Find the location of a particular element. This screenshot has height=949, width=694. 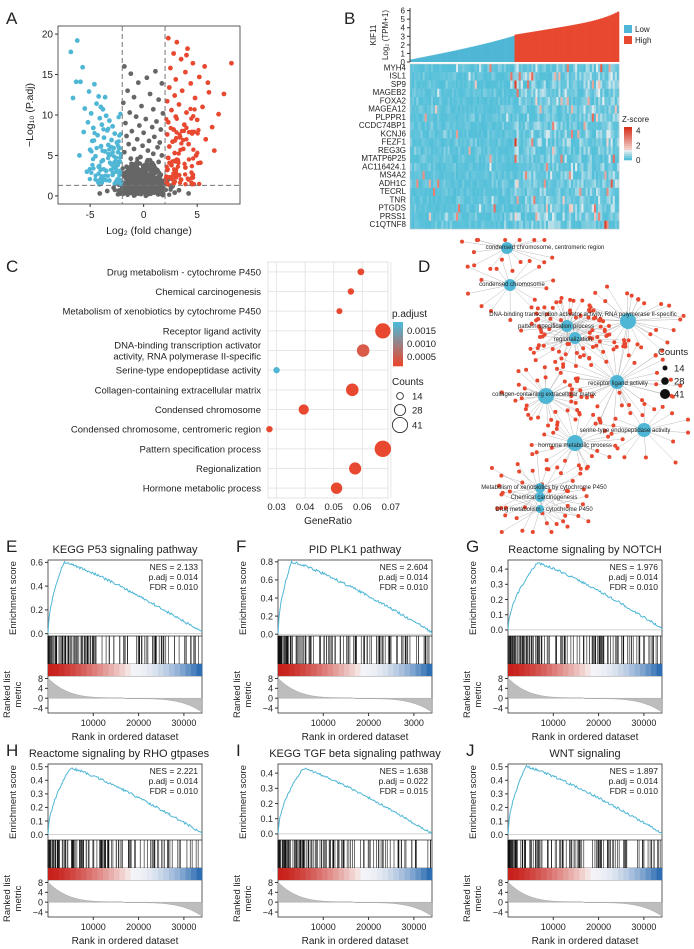

x-tick-label: 0 is located at coordinates (144, 215).